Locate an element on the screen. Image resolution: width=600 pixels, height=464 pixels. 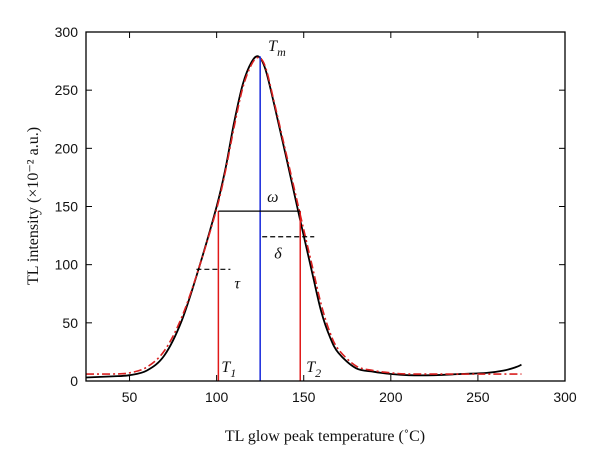
x-tick-label: 200 is located at coordinates (391, 397).